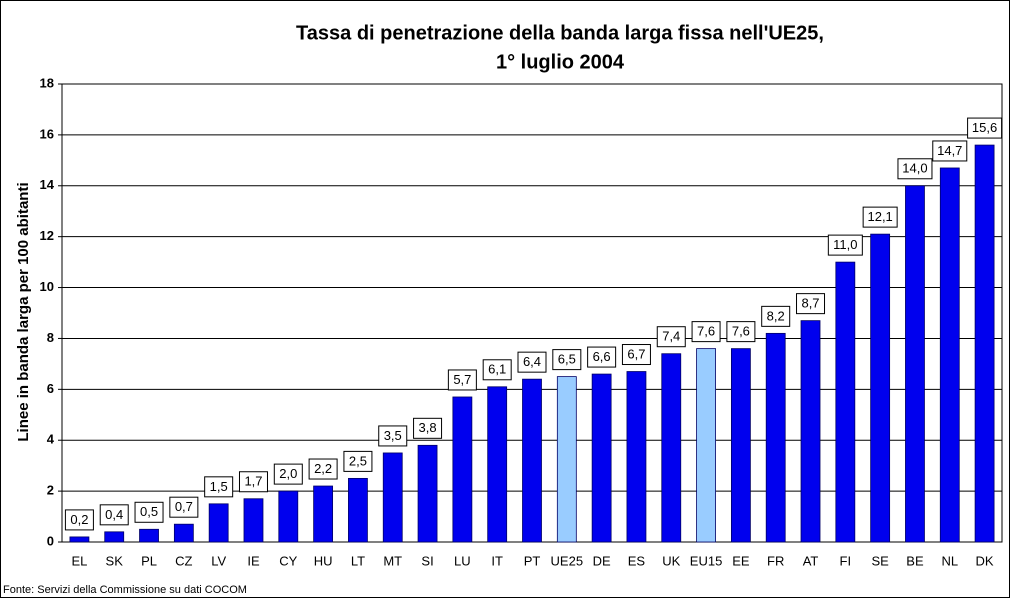  I want to click on data-label: 3,8, so click(428, 427).